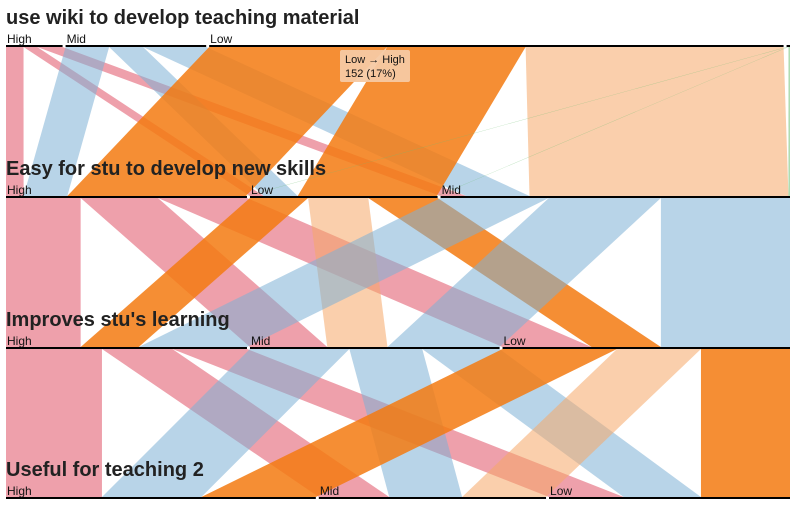  What do you see at coordinates (524, 272) in the screenshot?
I see `ribbon-2-mid-to-mid` at bounding box center [524, 272].